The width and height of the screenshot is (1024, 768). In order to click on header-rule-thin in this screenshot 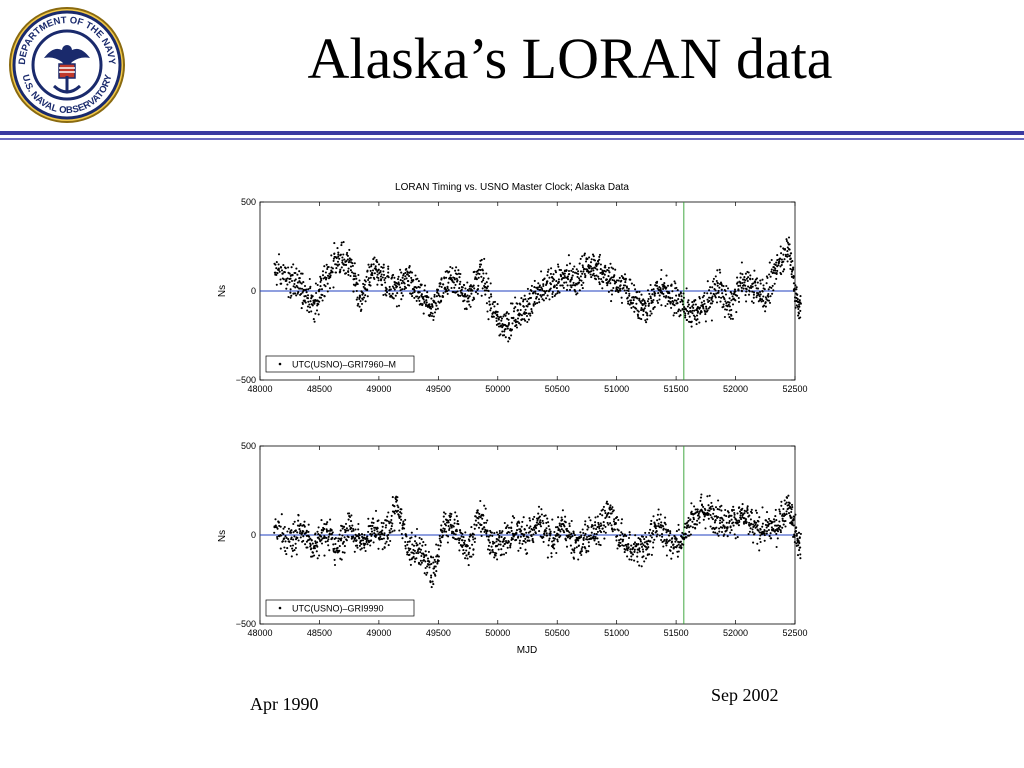, I will do `click(512, 139)`.